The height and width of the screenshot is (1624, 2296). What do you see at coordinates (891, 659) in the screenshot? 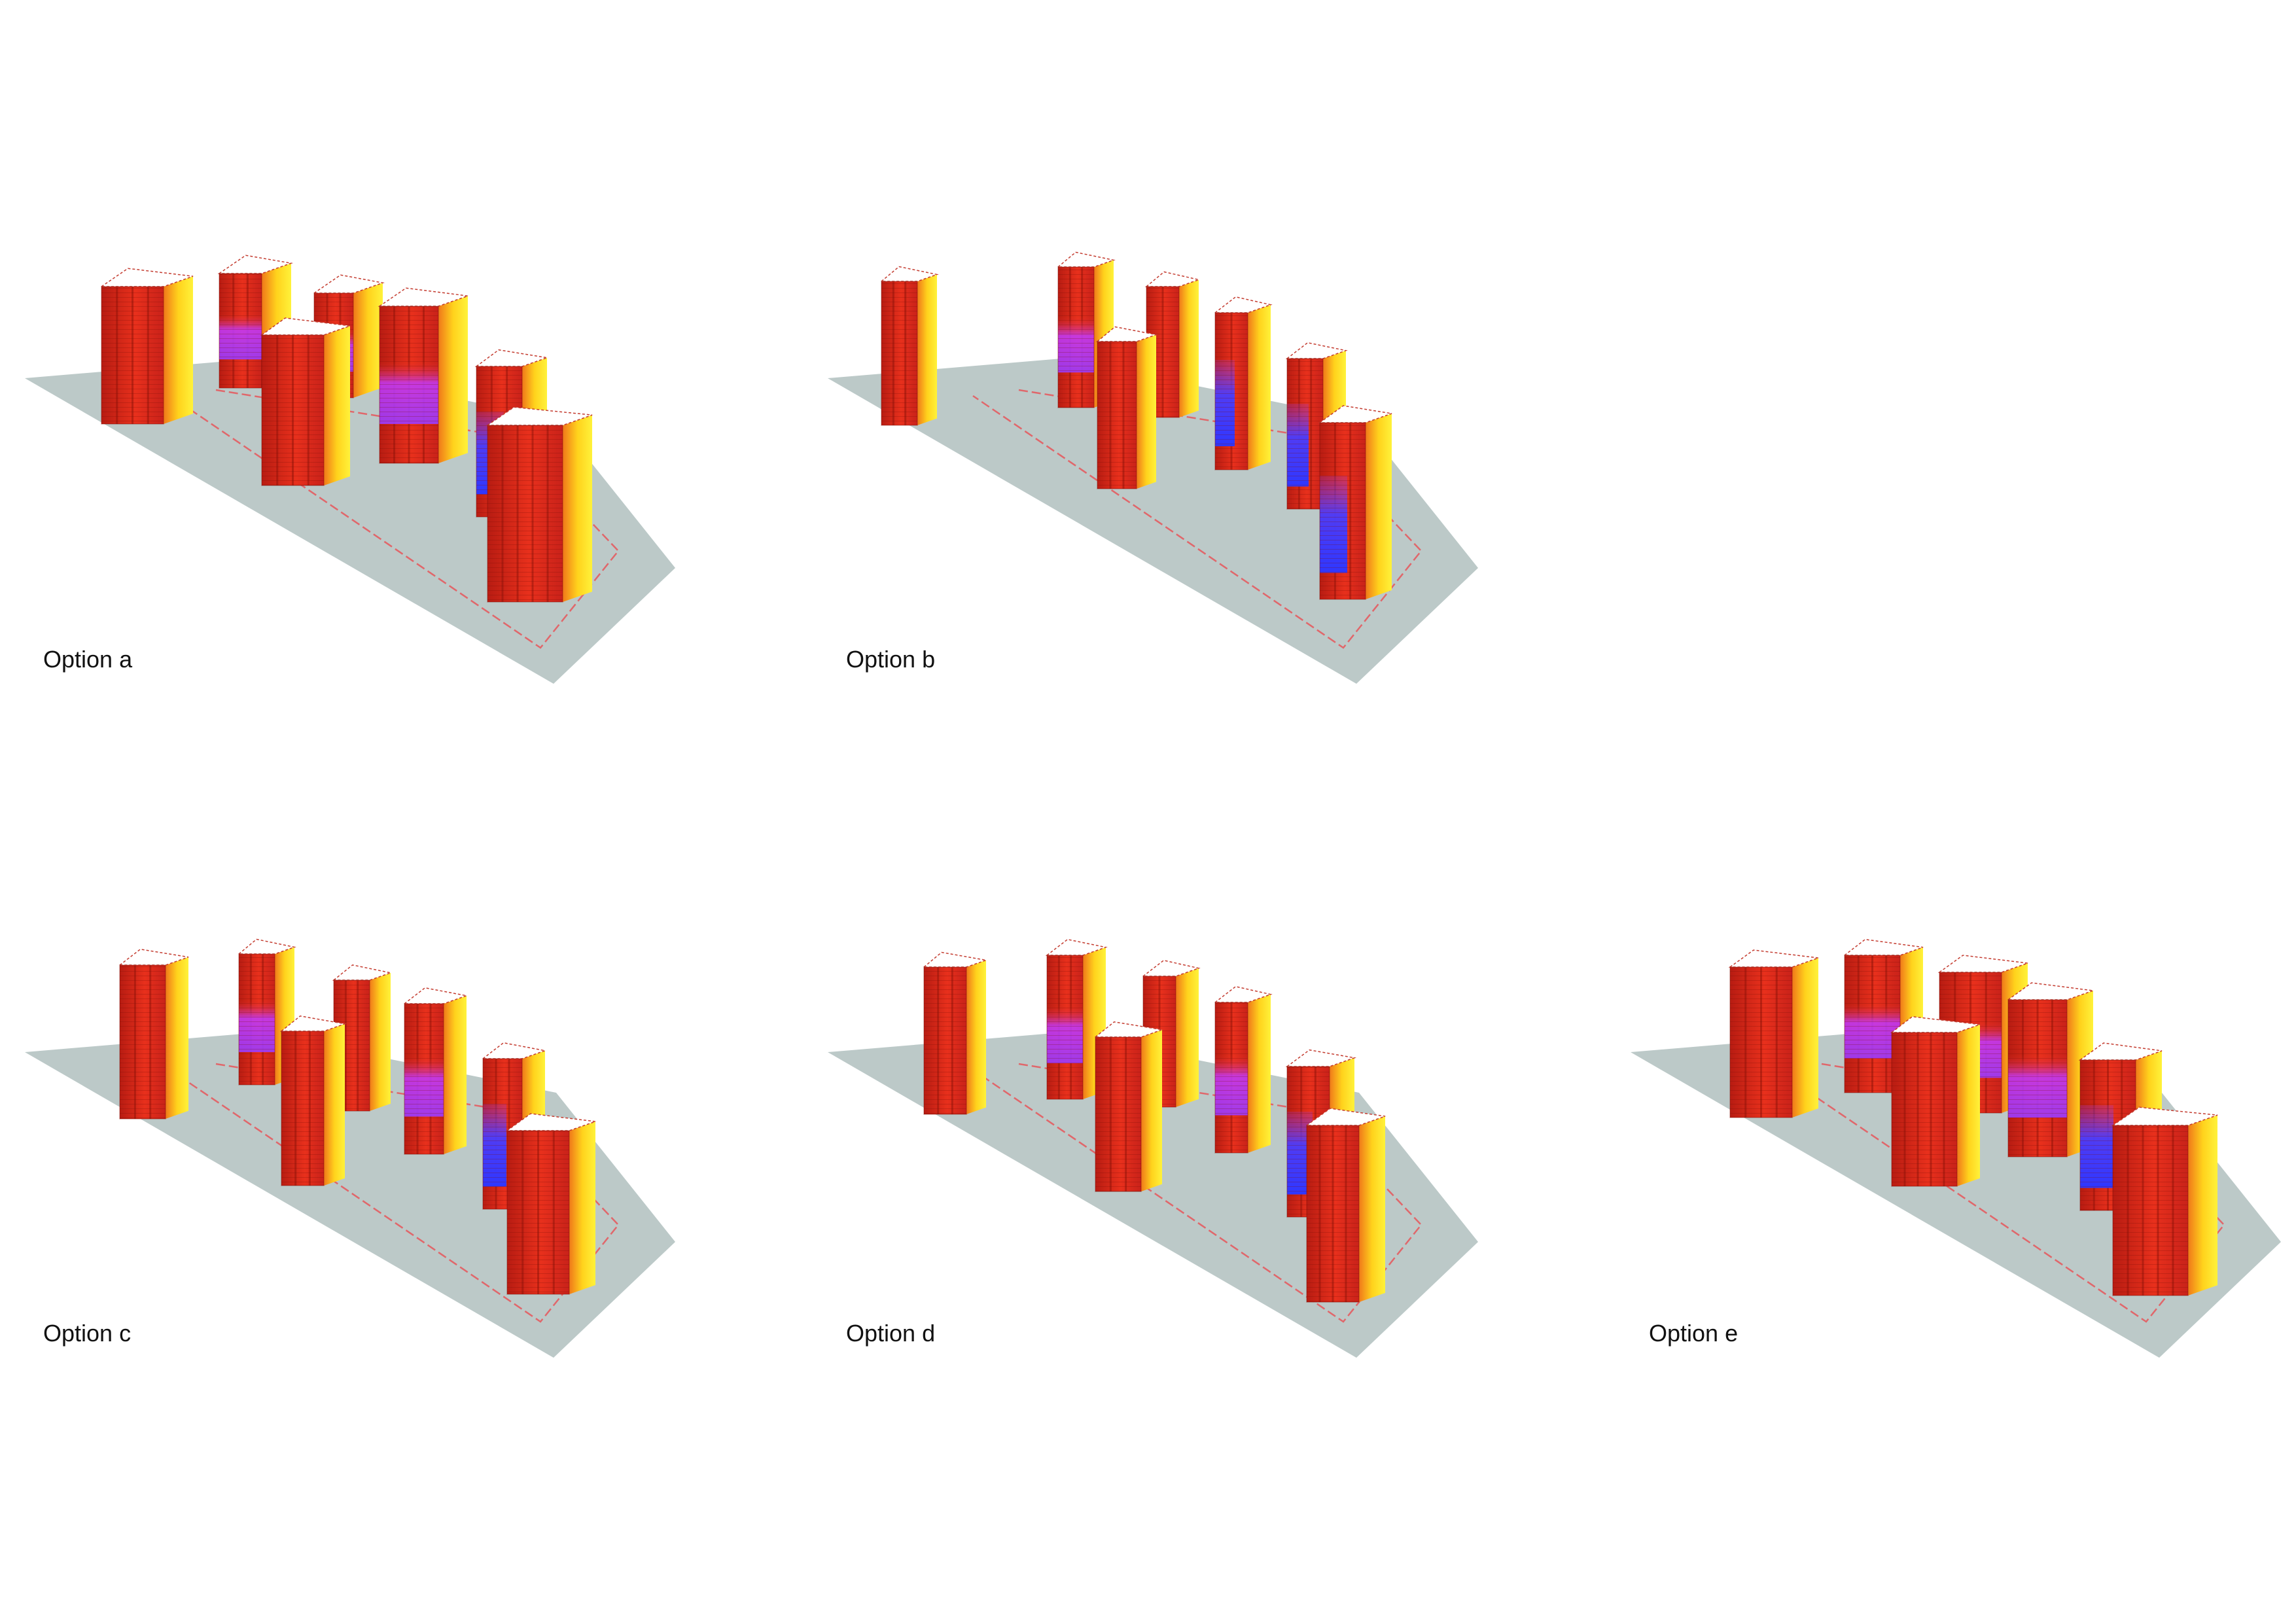
I see `option-b-label: Option b` at bounding box center [891, 659].